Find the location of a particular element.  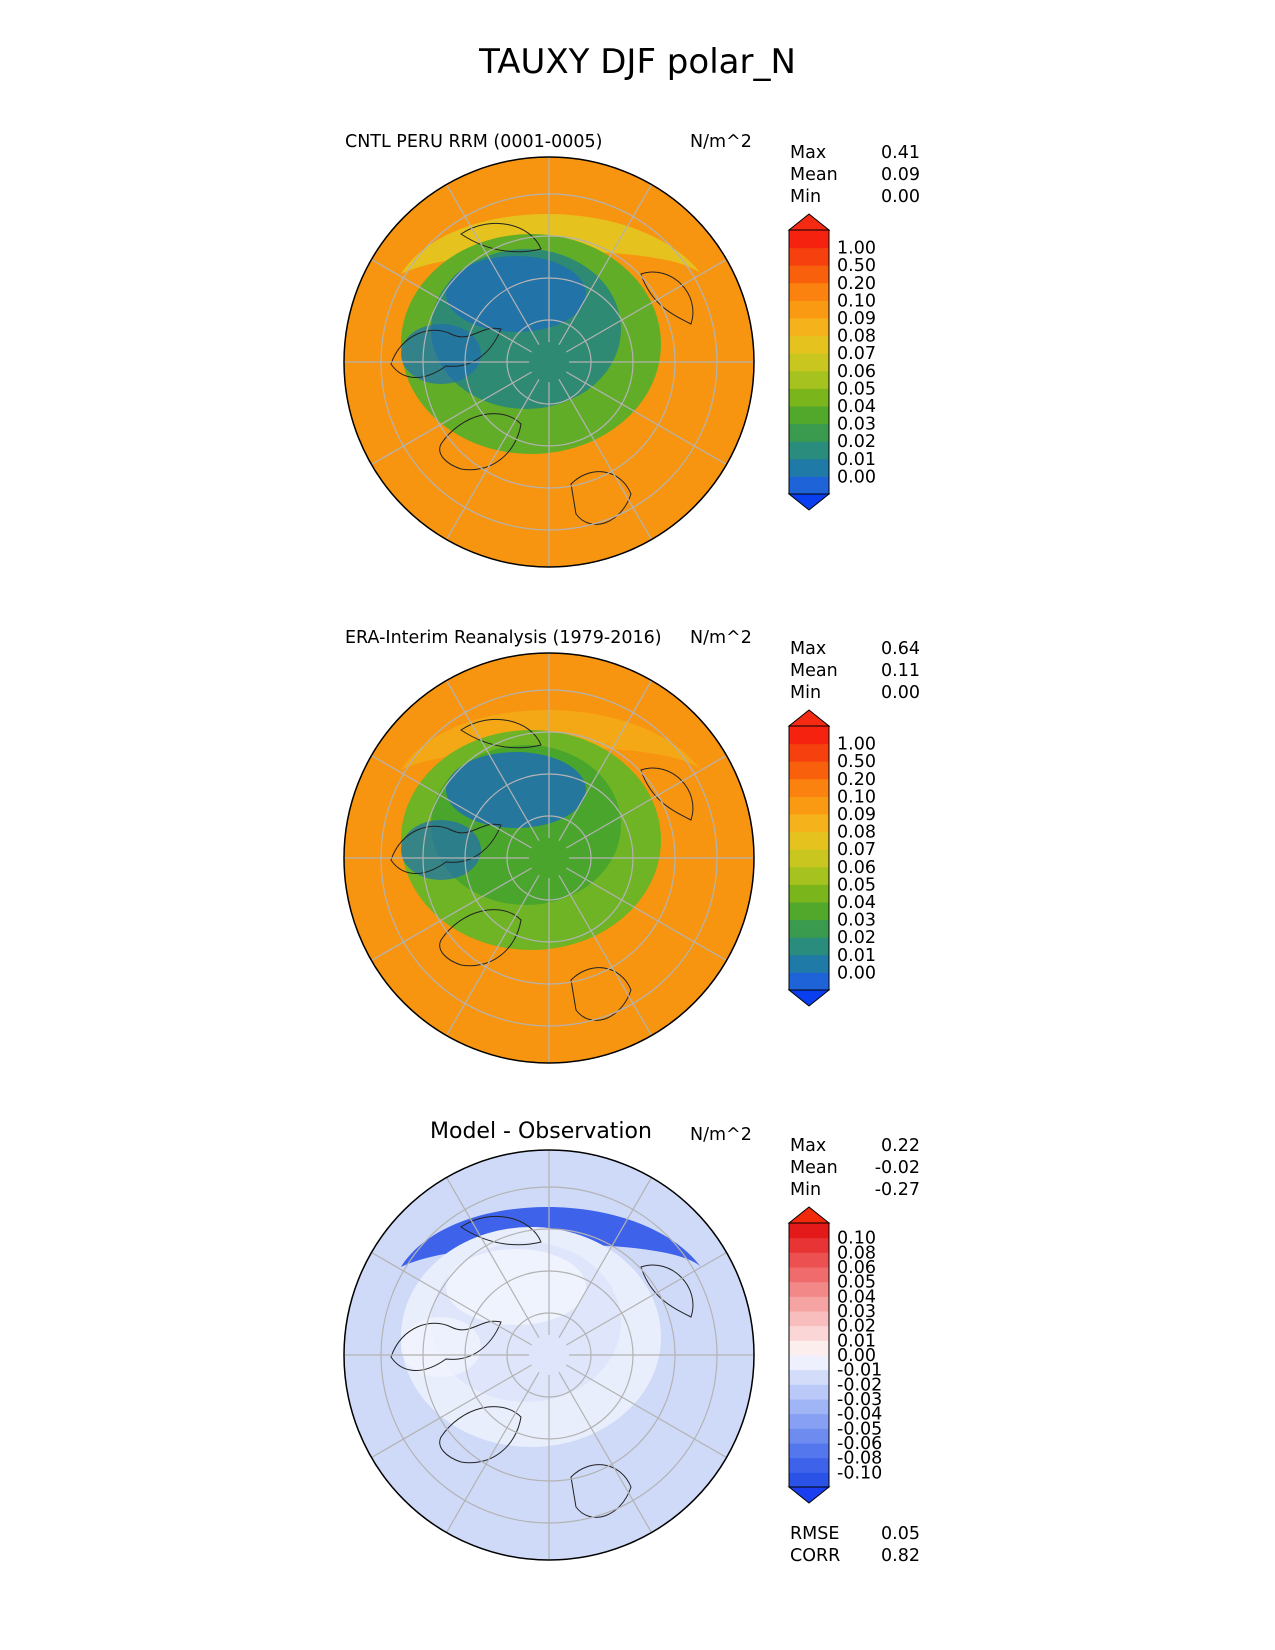

colorbar-tick-label: 0.02 is located at coordinates (856, 938).